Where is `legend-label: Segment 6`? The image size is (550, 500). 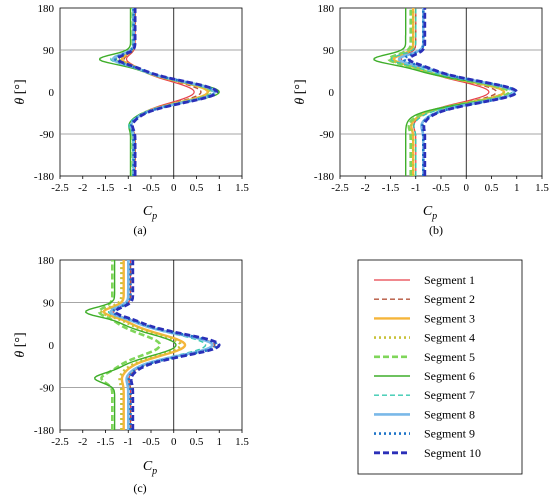 legend-label: Segment 6 is located at coordinates (449, 376).